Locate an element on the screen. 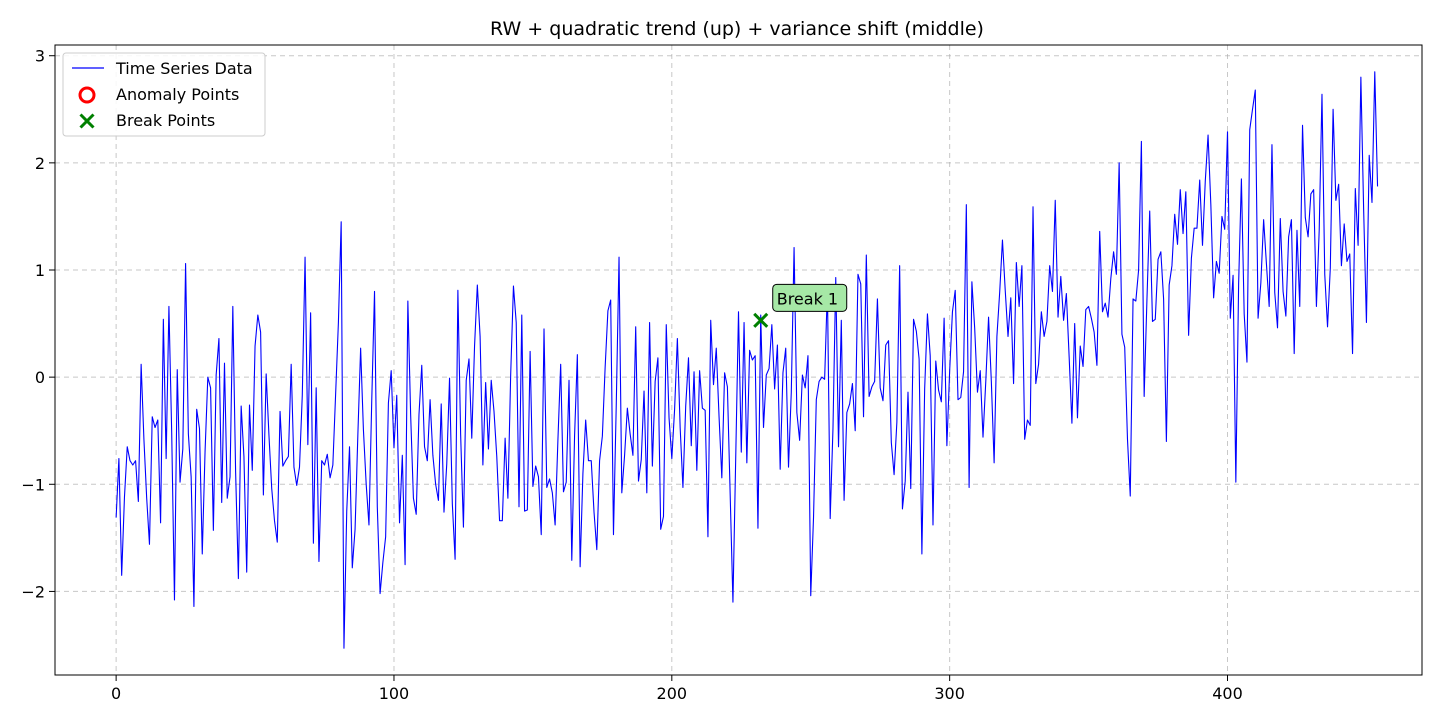  x-tick-label: 200 is located at coordinates (672, 693).